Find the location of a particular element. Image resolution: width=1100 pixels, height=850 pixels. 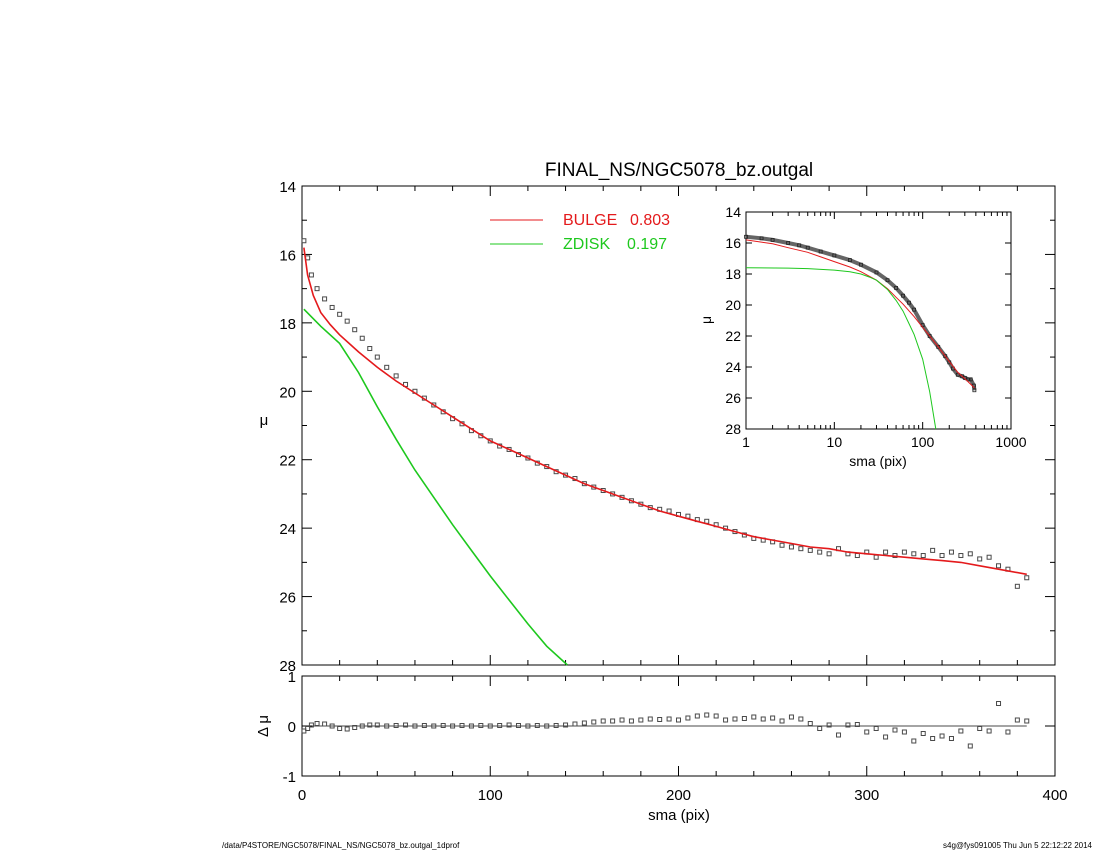

residual-x-tick-label: 300 is located at coordinates (866, 795).